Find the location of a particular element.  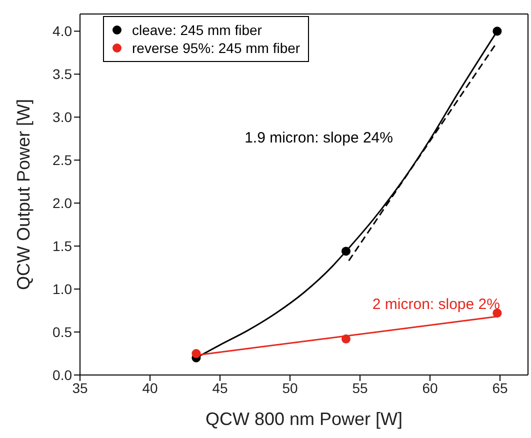

y-tick-label: 1.0 is located at coordinates (62, 289).